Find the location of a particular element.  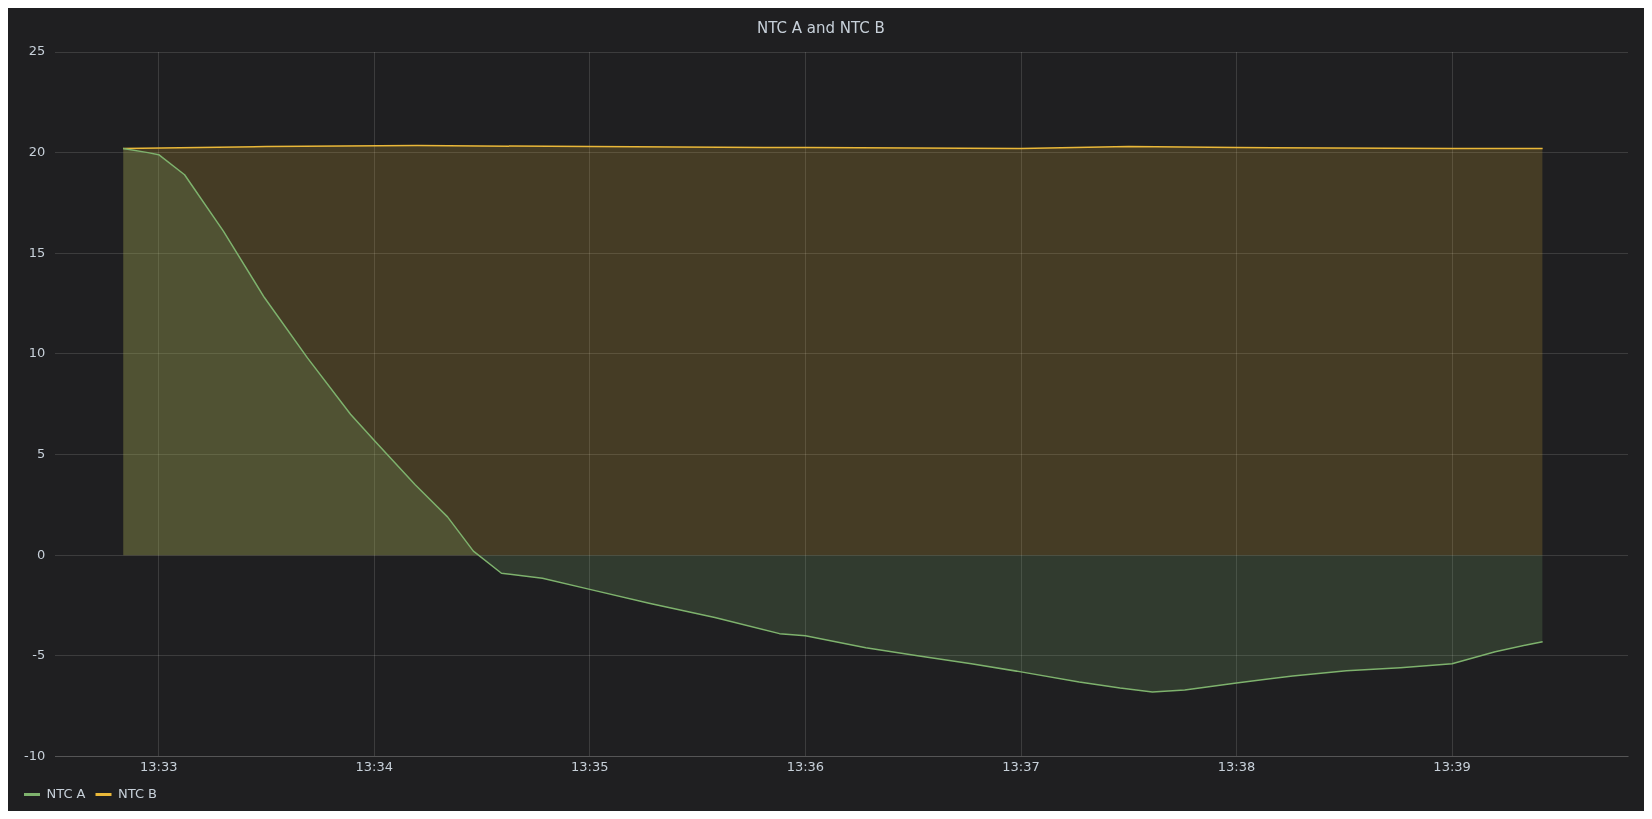

y-tick-label: 5 is located at coordinates (41, 453).